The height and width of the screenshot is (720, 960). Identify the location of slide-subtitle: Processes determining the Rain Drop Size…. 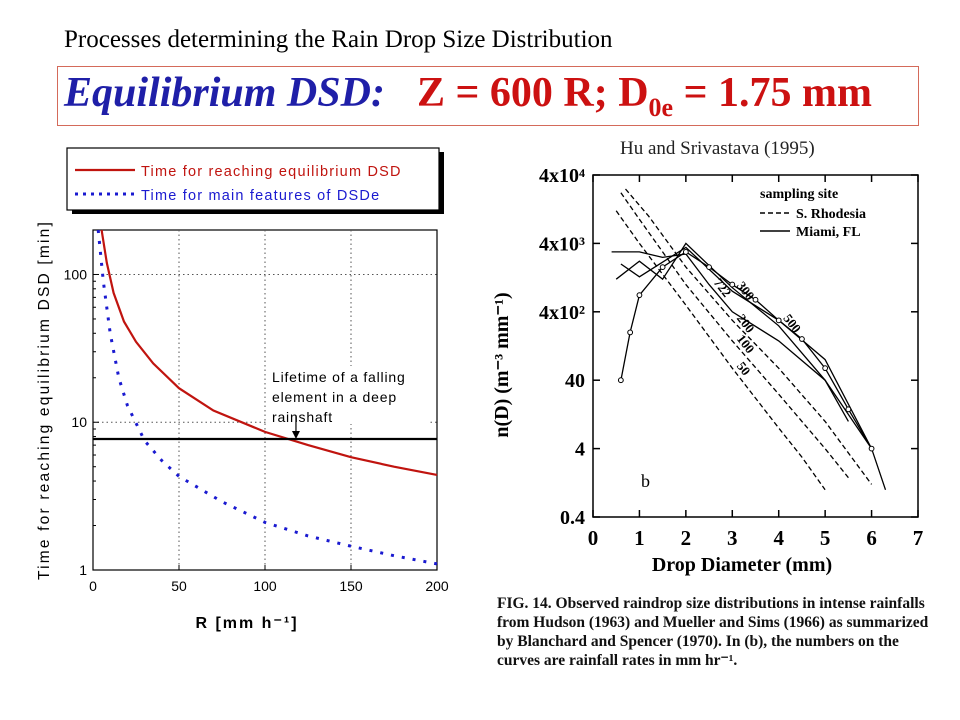
(338, 39).